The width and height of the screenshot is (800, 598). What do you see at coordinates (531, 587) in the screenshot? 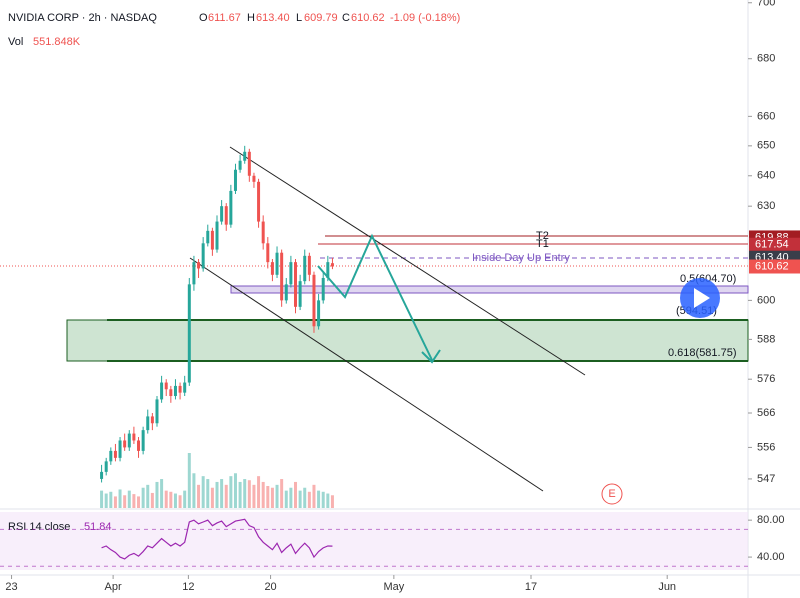
I see `x-tick-label: 17` at bounding box center [531, 587].